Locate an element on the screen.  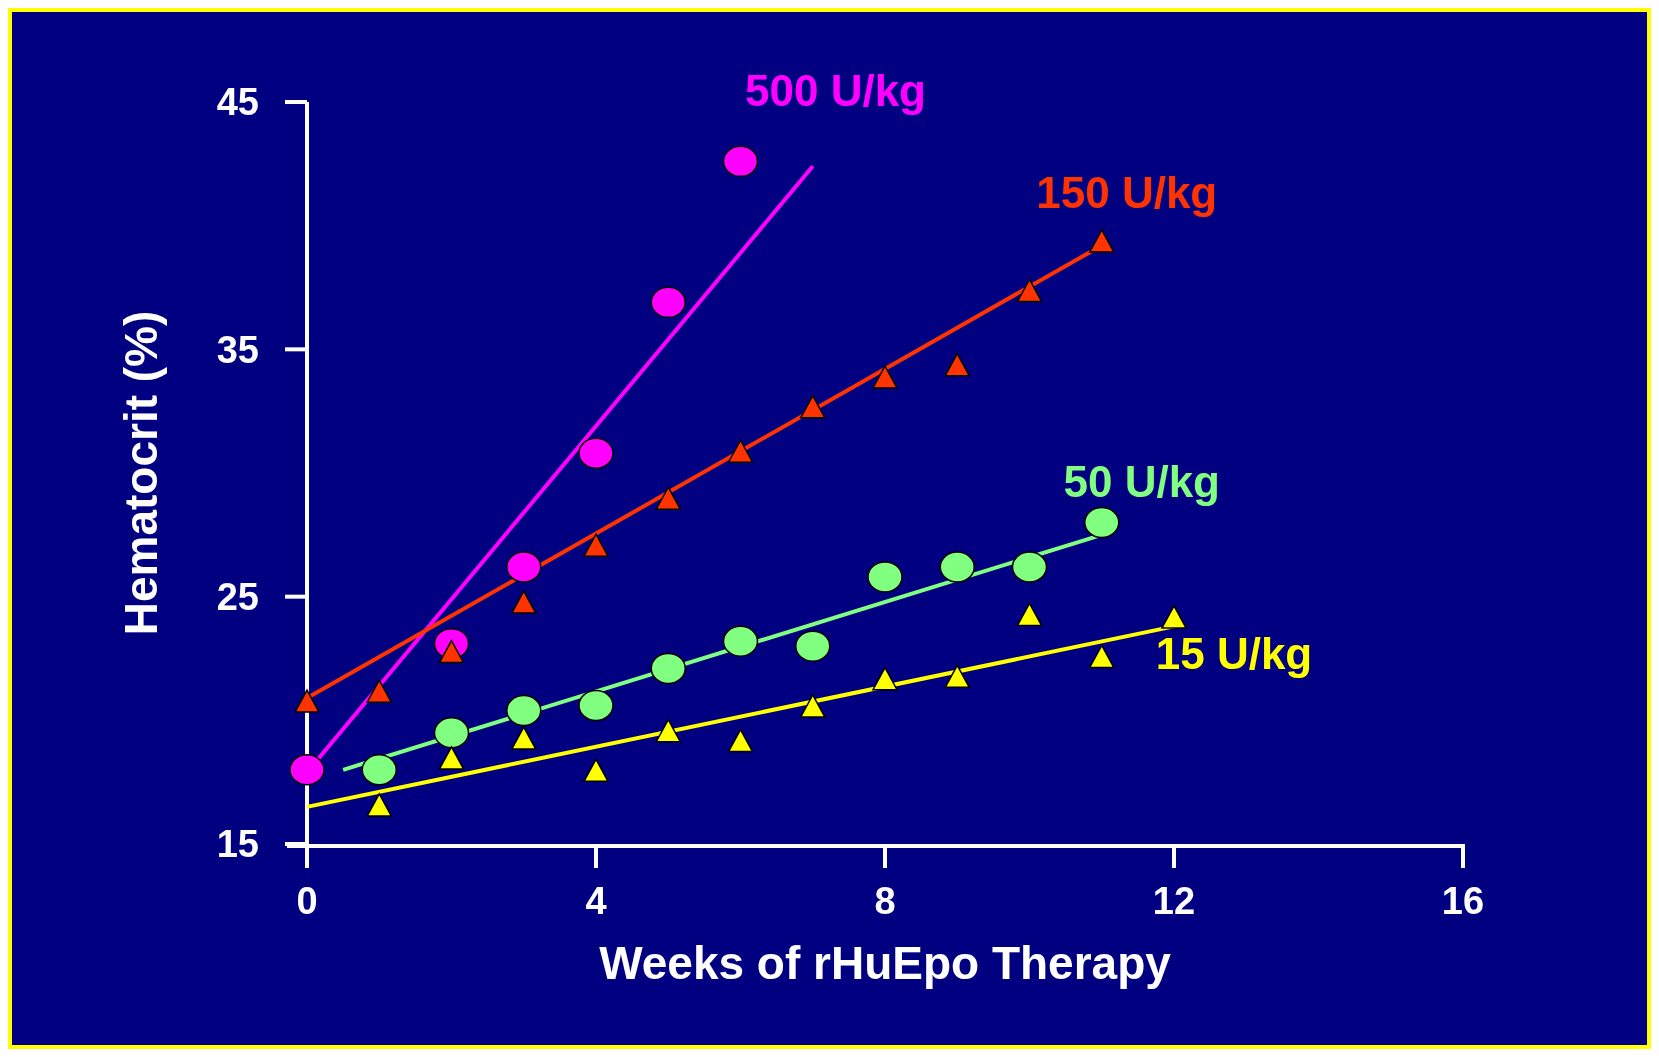
y-tick-label: 15 is located at coordinates (237, 844).